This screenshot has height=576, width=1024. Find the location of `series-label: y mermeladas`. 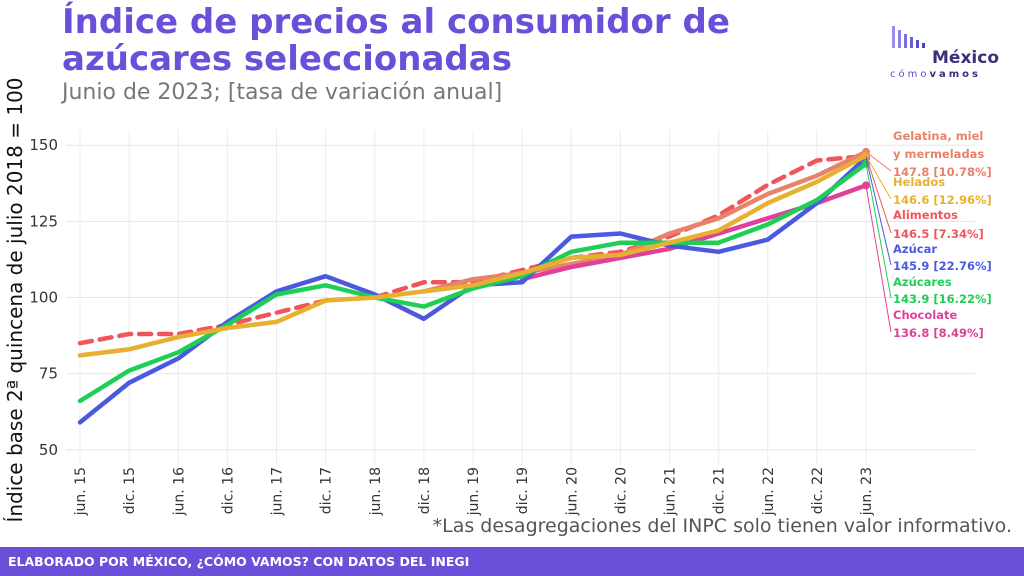

series-label: y mermeladas is located at coordinates (938, 154).